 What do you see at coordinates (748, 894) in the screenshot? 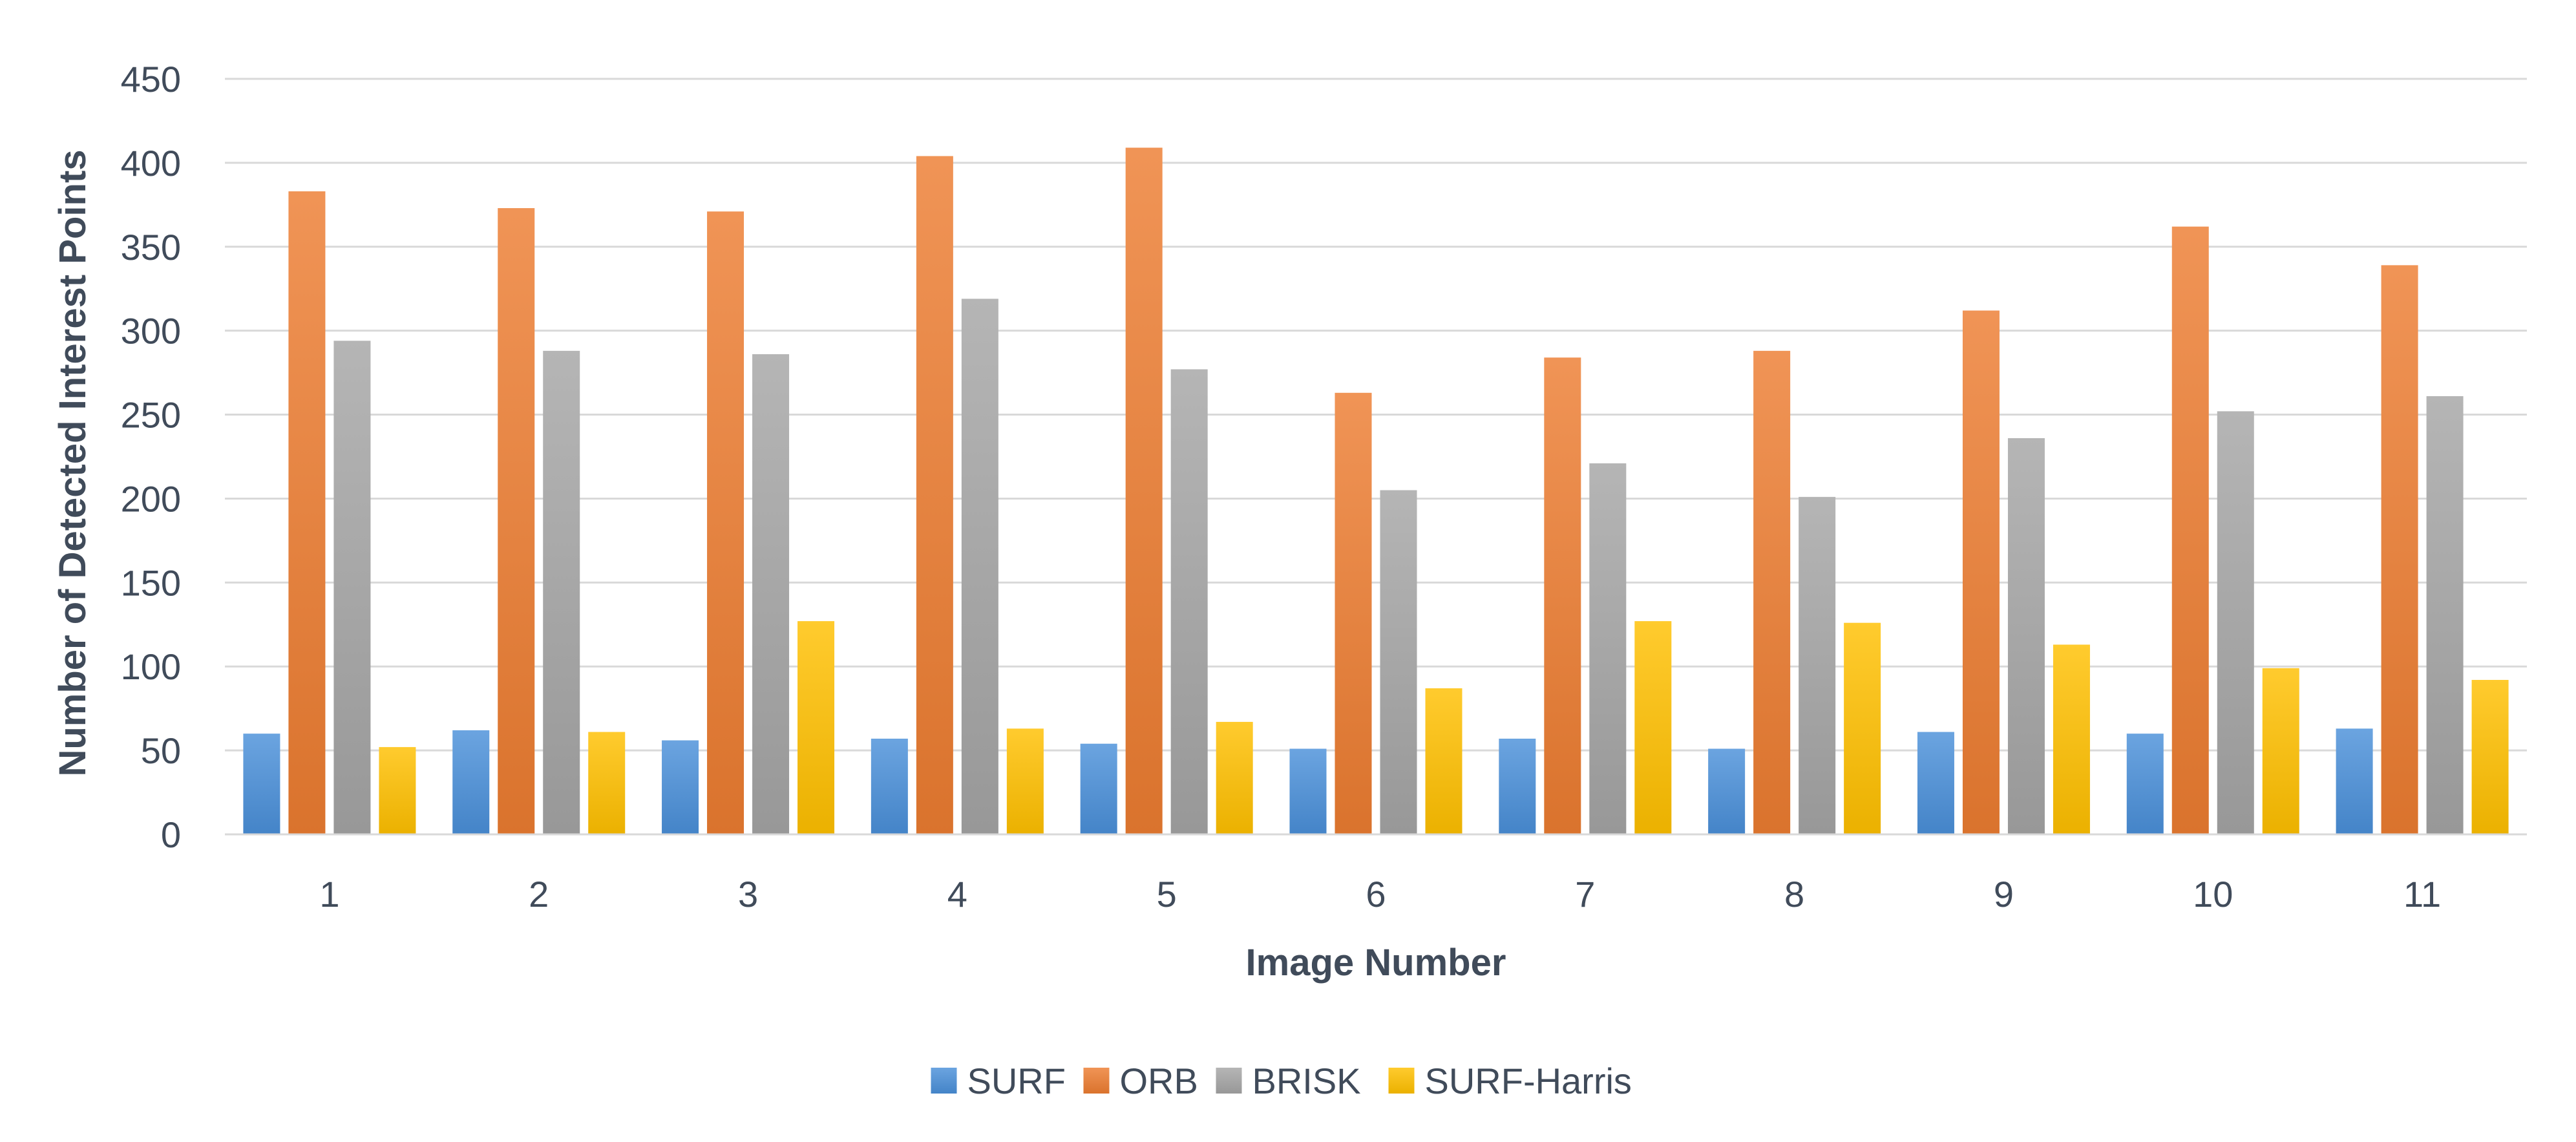
I see `x-tick-label: 3` at bounding box center [748, 894].